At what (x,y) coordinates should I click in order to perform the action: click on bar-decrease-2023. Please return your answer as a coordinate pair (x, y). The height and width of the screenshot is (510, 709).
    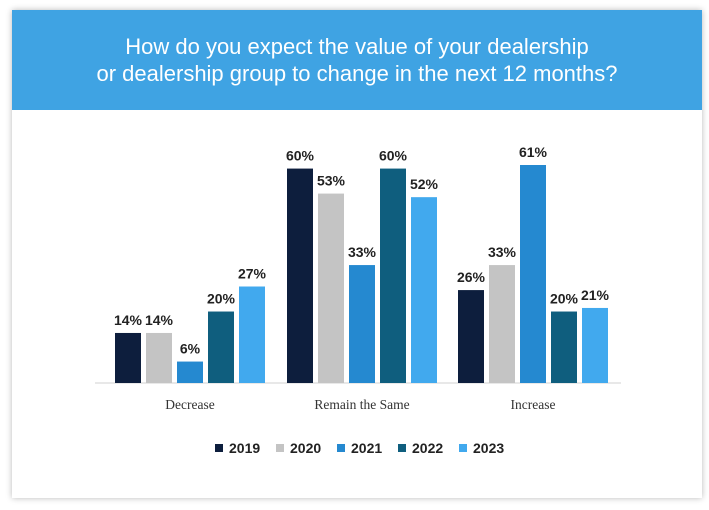
    Looking at the image, I should click on (252, 334).